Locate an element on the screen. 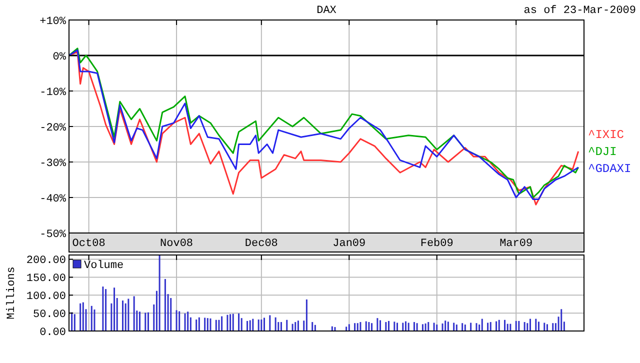  y-tick-label: 50.00 is located at coordinates (49, 314).